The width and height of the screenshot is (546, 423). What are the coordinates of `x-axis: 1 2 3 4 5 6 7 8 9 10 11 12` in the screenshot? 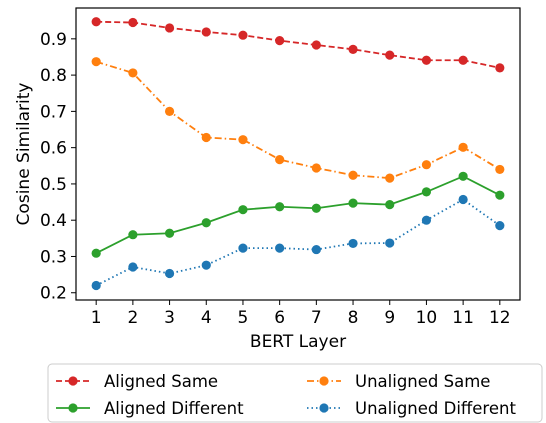 It's located at (301, 314).